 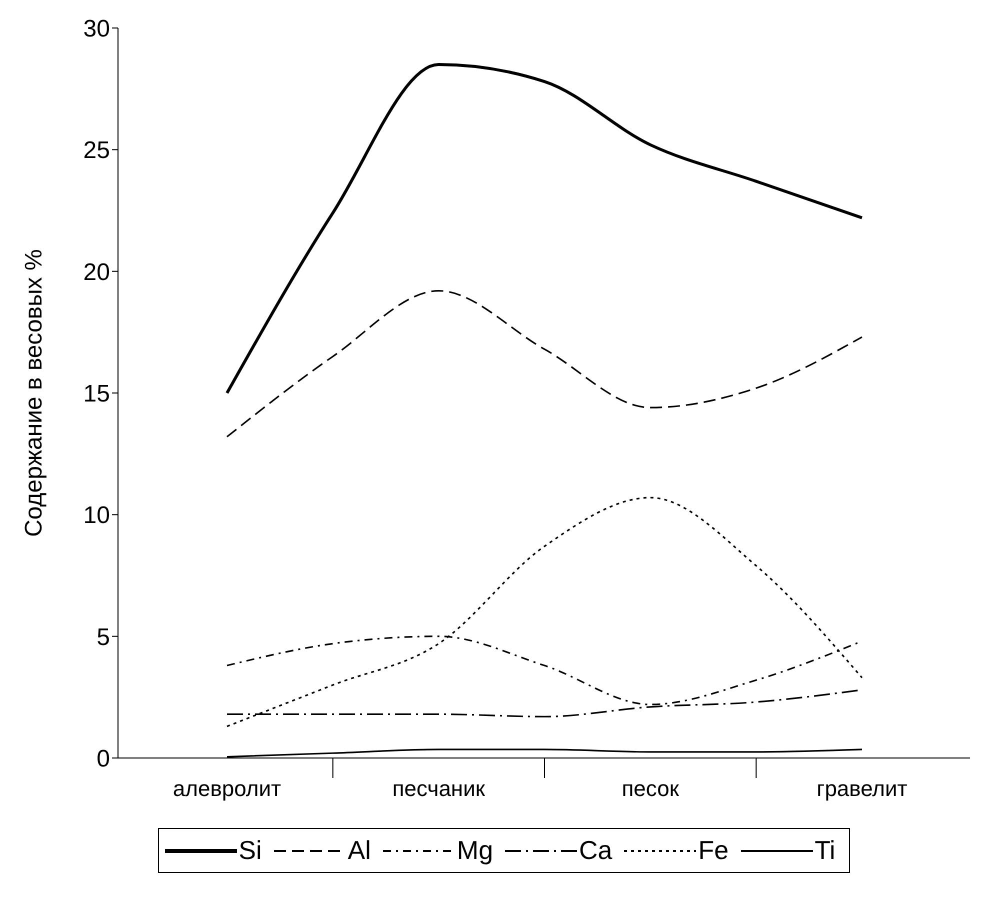 What do you see at coordinates (250, 850) in the screenshot?
I see `legend-label: Si` at bounding box center [250, 850].